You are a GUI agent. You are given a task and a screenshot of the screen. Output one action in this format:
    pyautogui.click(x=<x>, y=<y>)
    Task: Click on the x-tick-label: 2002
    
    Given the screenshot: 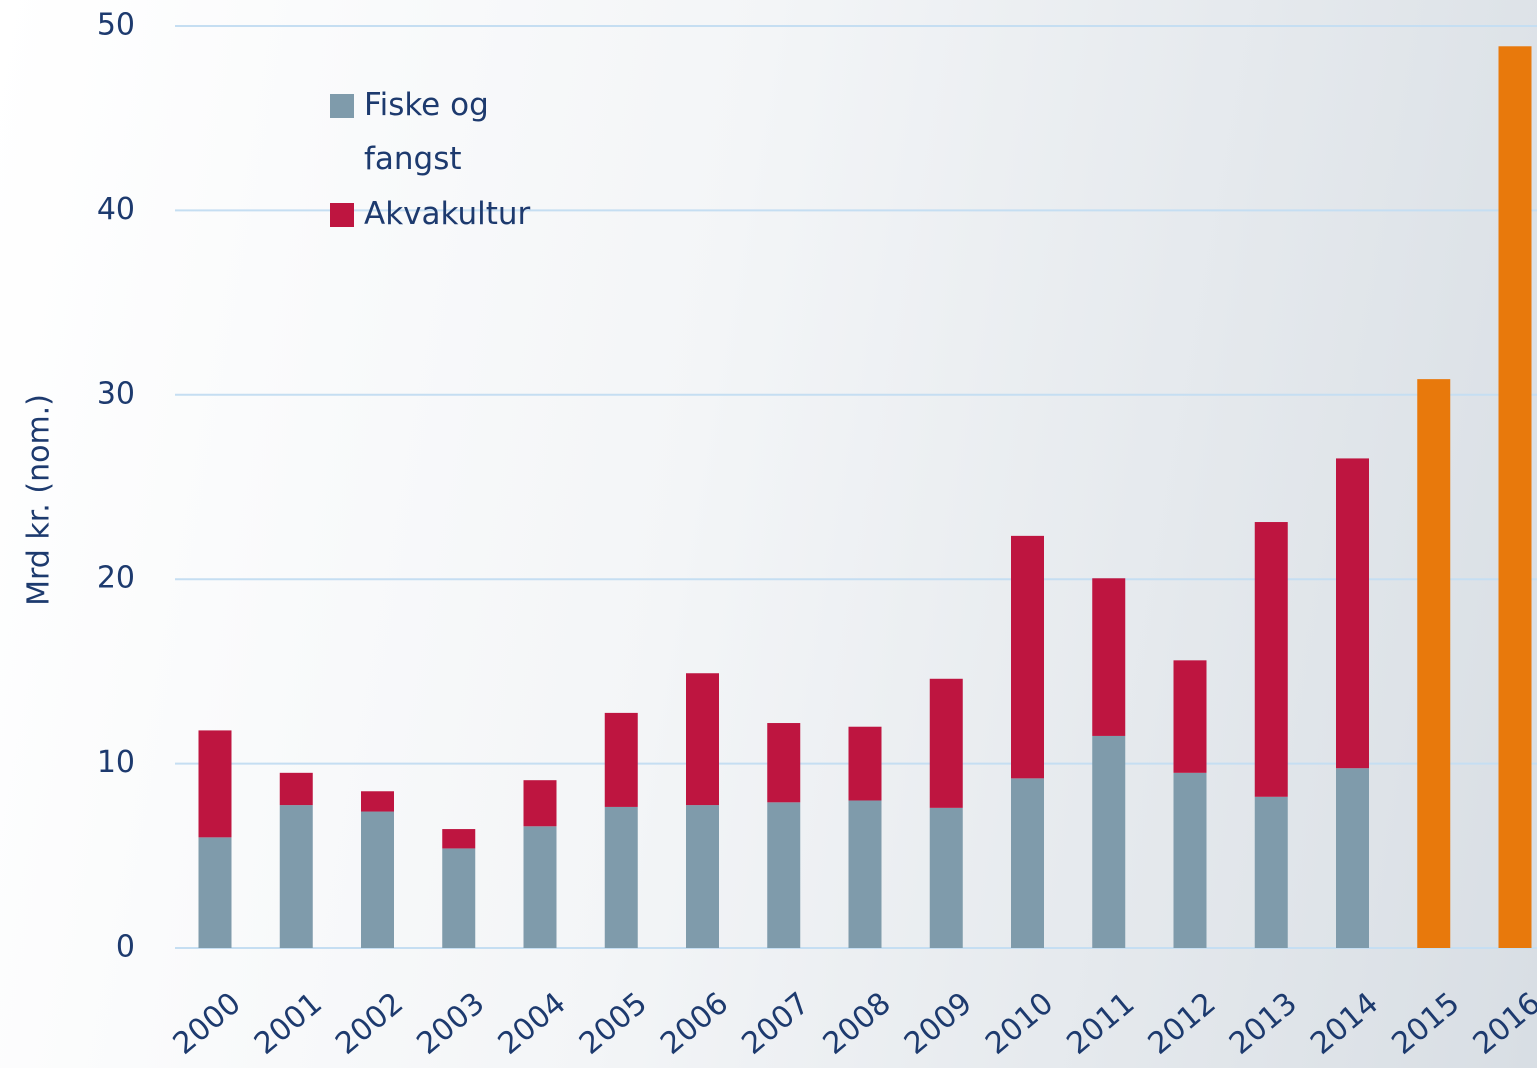 What is the action you would take?
    pyautogui.click(x=369, y=1024)
    